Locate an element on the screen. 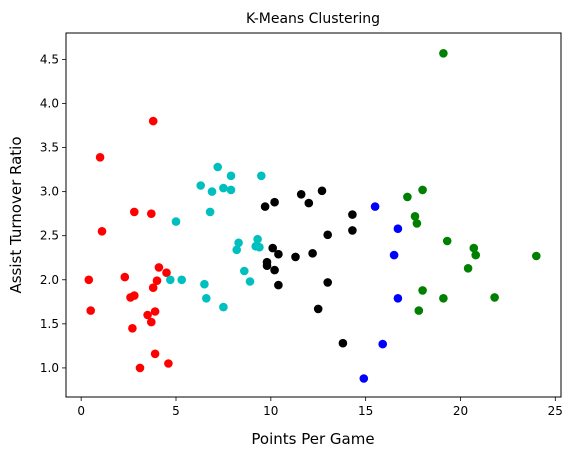  x-axis-ticks: 0 5 10 15 20 25 is located at coordinates (320, 407).